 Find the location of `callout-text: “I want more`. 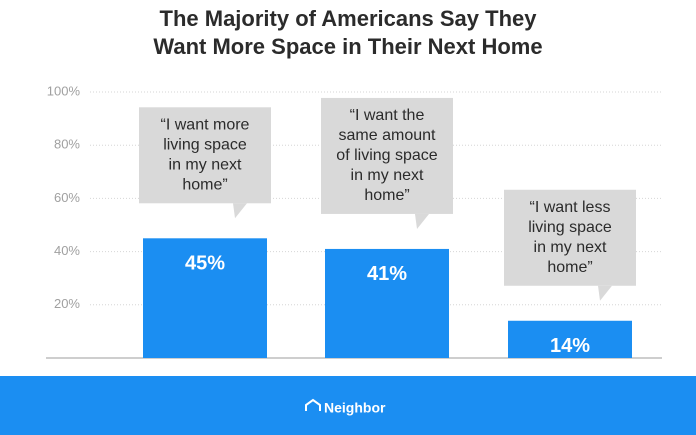

callout-text: “I want more is located at coordinates (205, 125).